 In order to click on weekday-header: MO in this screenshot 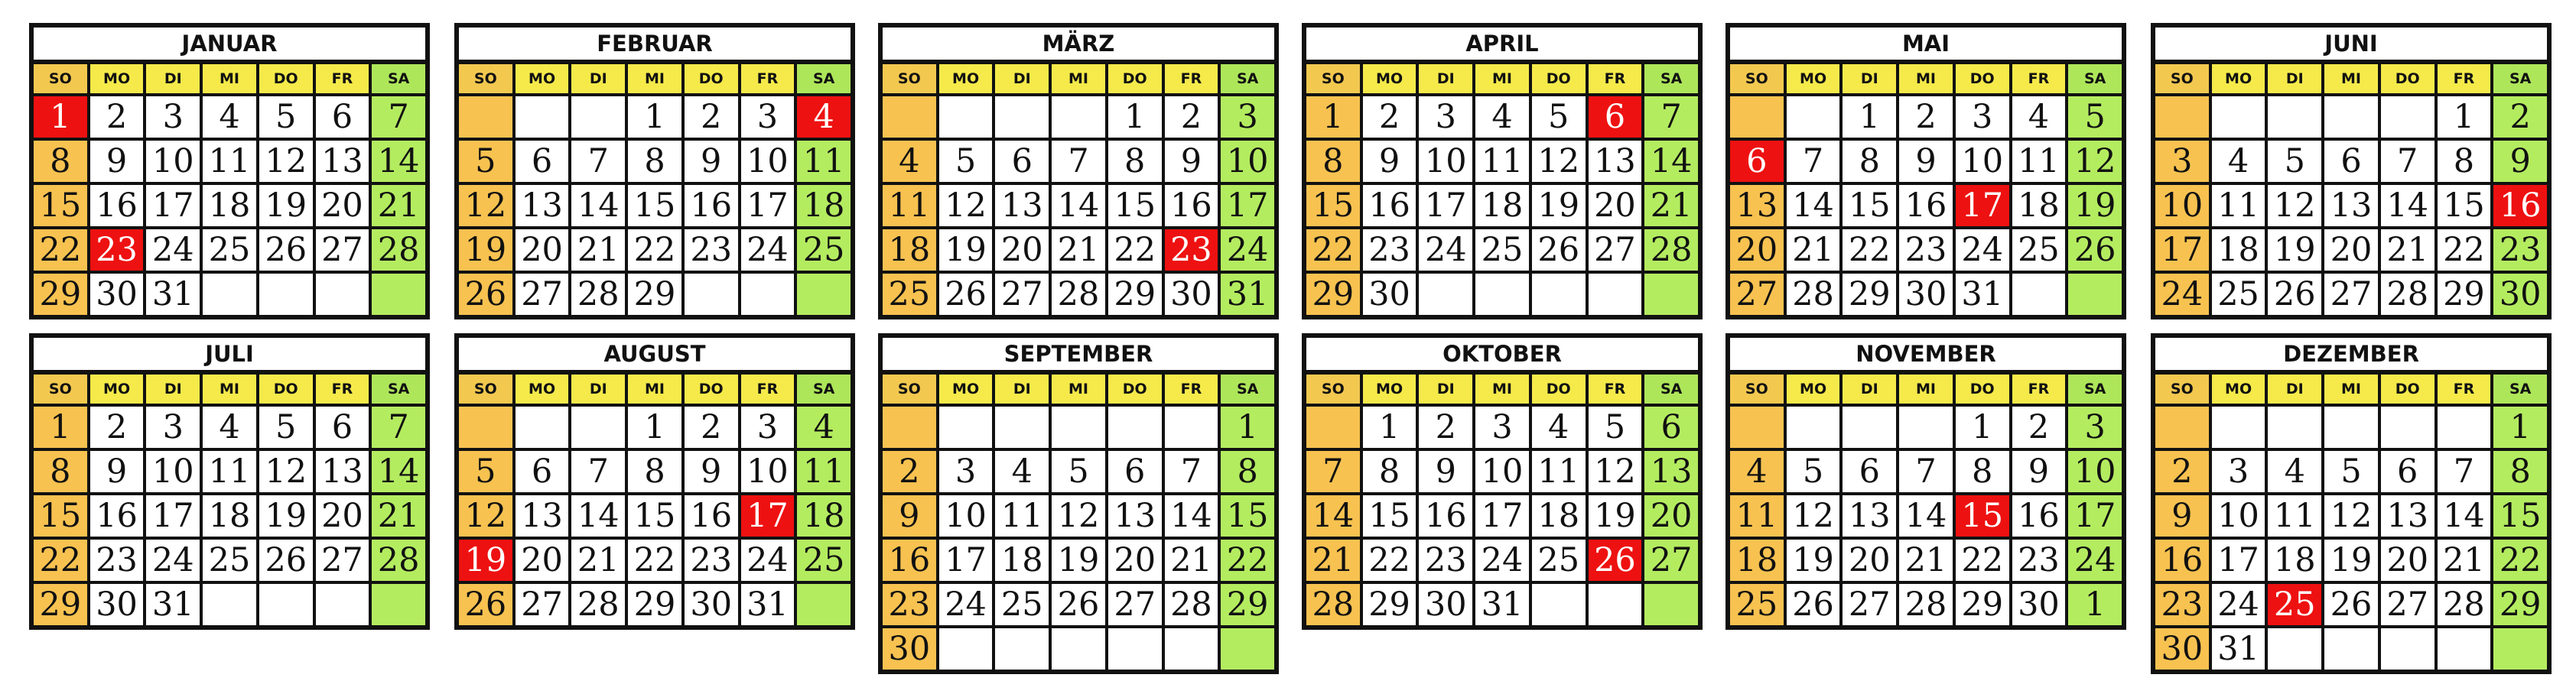, I will do `click(2238, 78)`.